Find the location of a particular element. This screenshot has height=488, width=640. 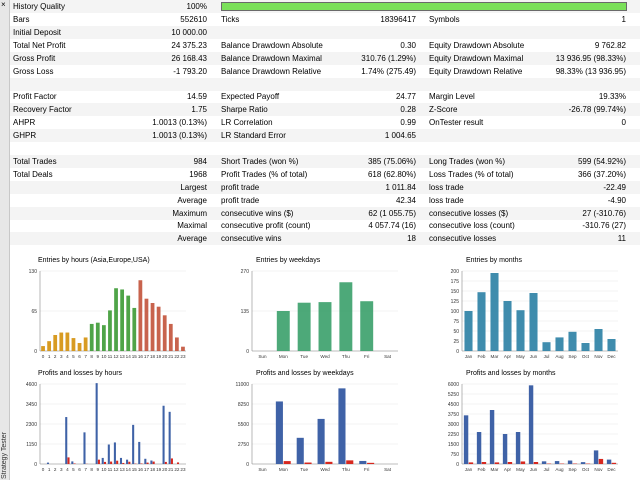

x-tick-label: Mon is located at coordinates (283, 469).